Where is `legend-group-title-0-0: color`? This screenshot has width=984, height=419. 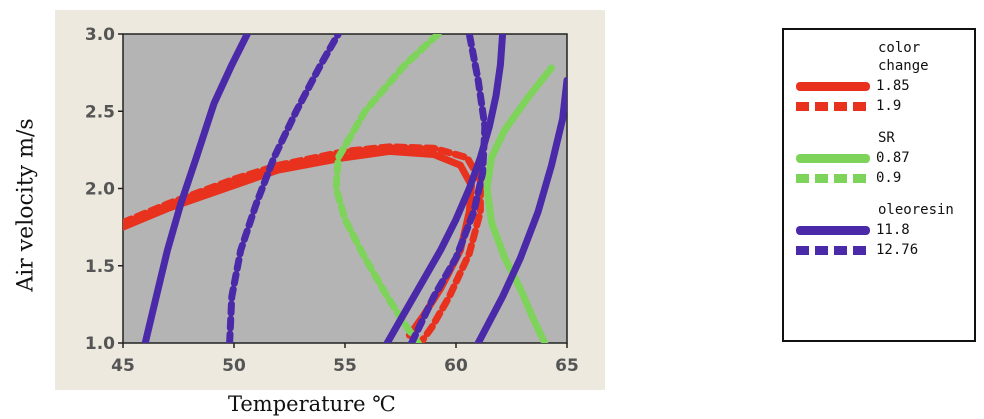
legend-group-title-0-0: color is located at coordinates (899, 48).